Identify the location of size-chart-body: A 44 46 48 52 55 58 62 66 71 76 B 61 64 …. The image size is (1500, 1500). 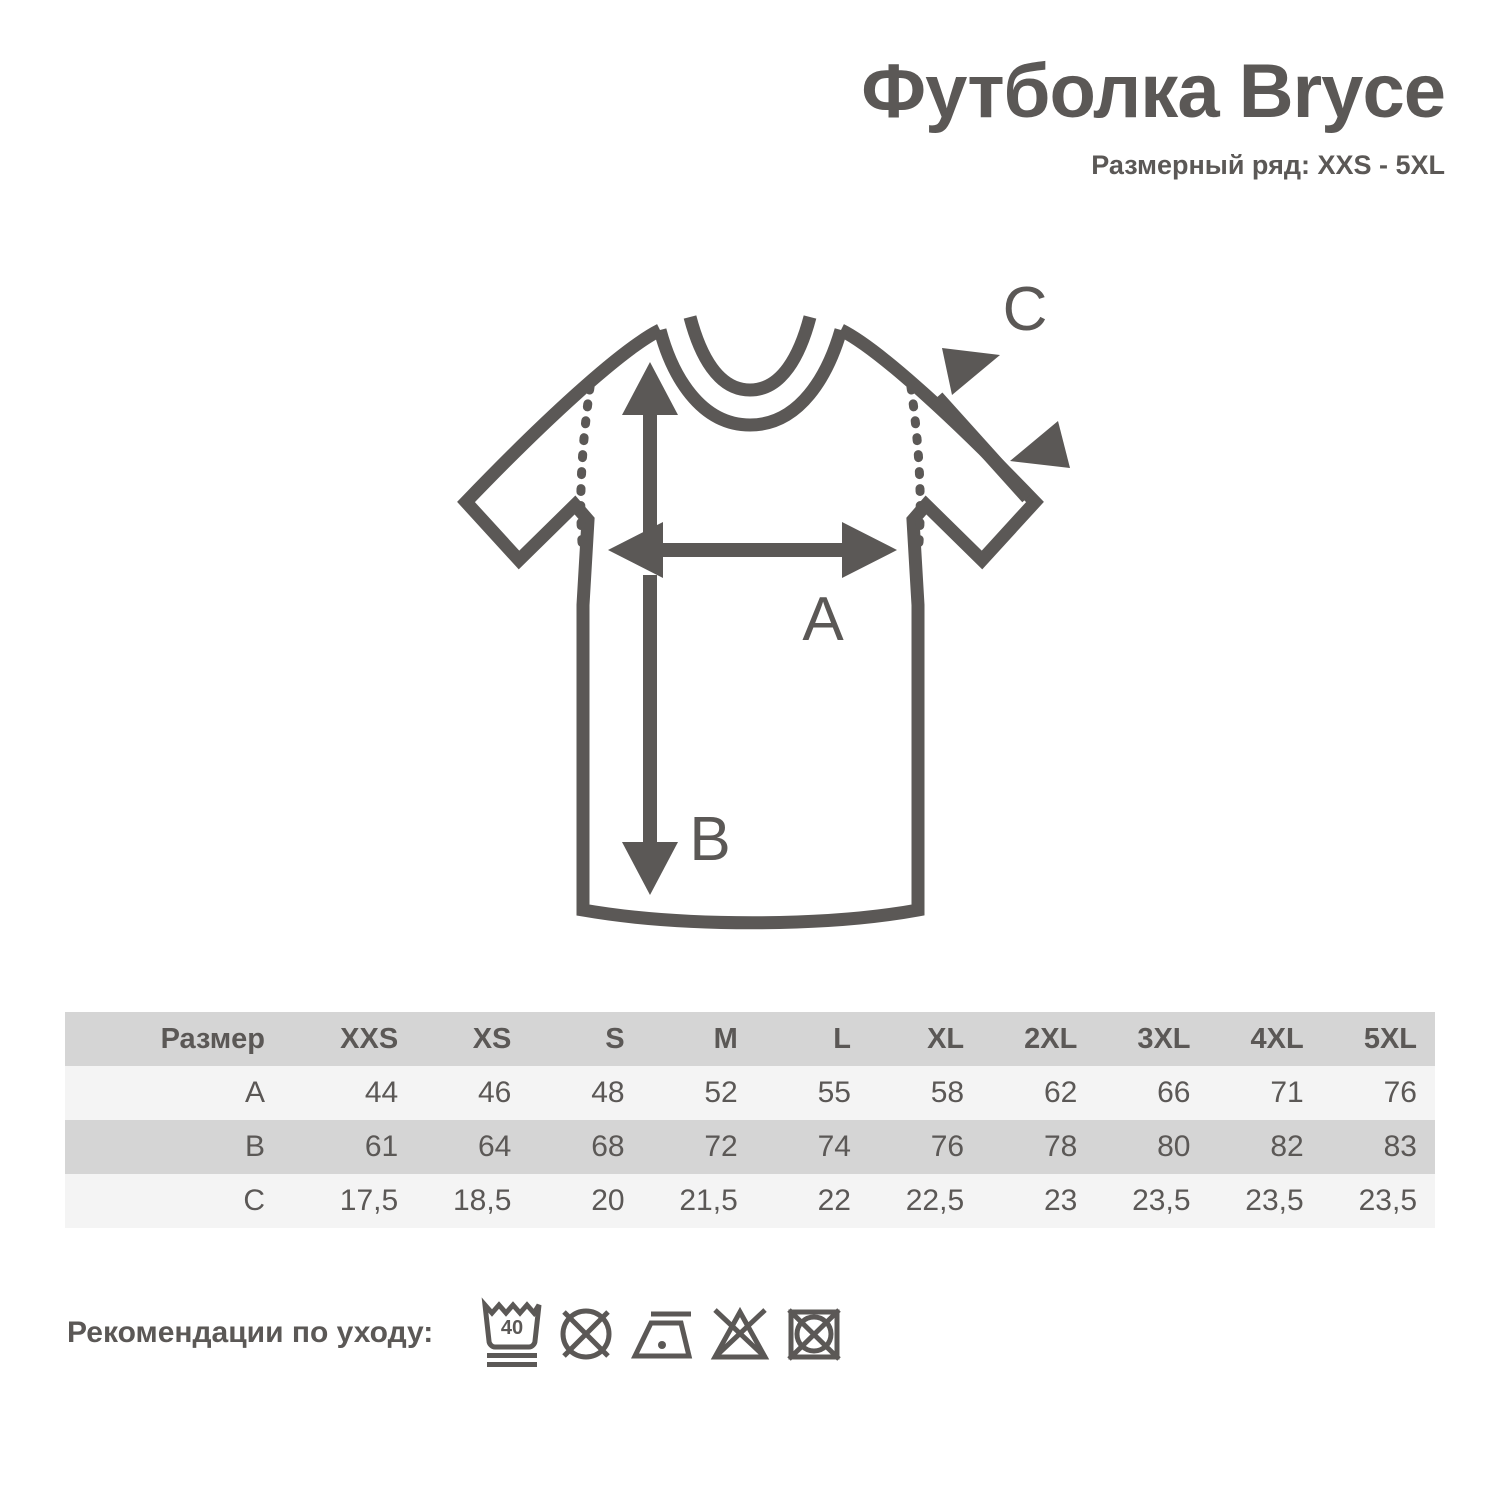
(750, 1147).